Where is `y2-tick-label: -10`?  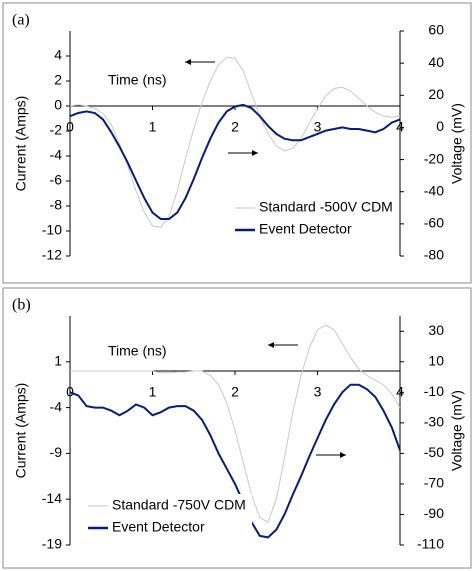 y2-tick-label: -10 is located at coordinates (434, 391).